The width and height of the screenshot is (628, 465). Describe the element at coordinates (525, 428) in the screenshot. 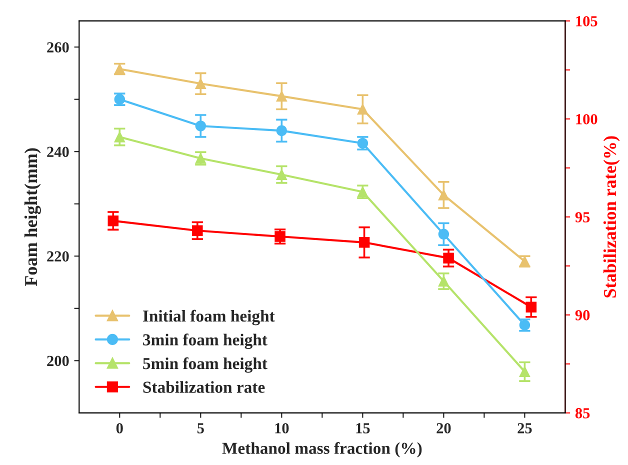

I see `x-tick-label: 25` at that location.